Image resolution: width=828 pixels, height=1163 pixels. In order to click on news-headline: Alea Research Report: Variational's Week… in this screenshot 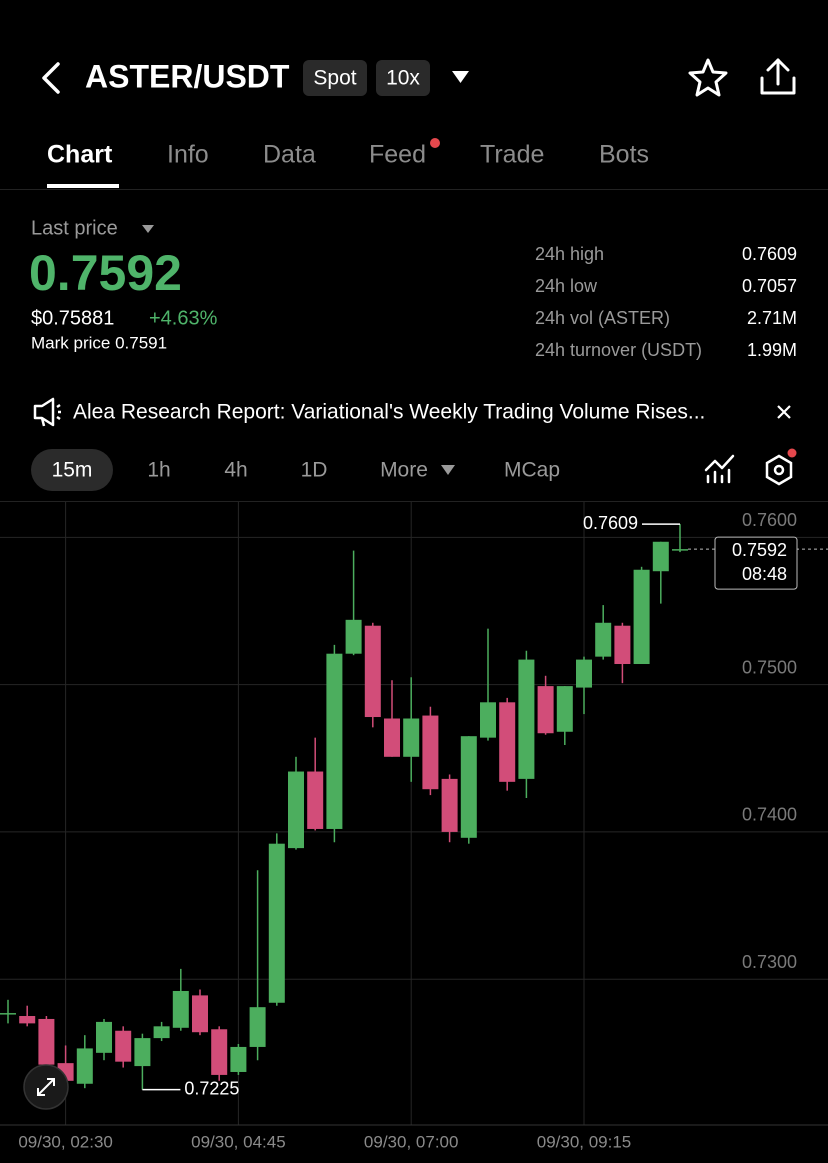, I will do `click(389, 412)`.